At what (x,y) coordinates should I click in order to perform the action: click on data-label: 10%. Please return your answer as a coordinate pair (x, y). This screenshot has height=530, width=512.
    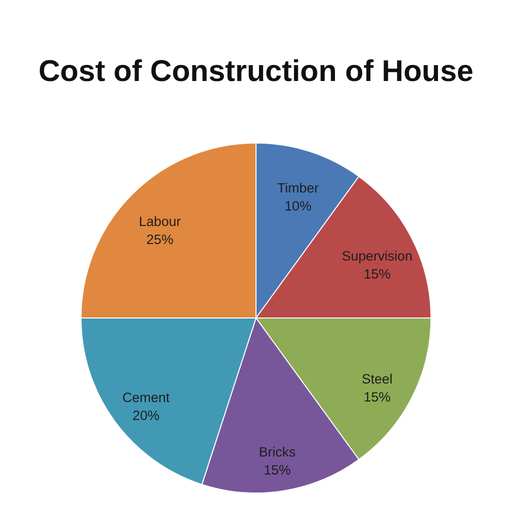
    Looking at the image, I should click on (298, 206).